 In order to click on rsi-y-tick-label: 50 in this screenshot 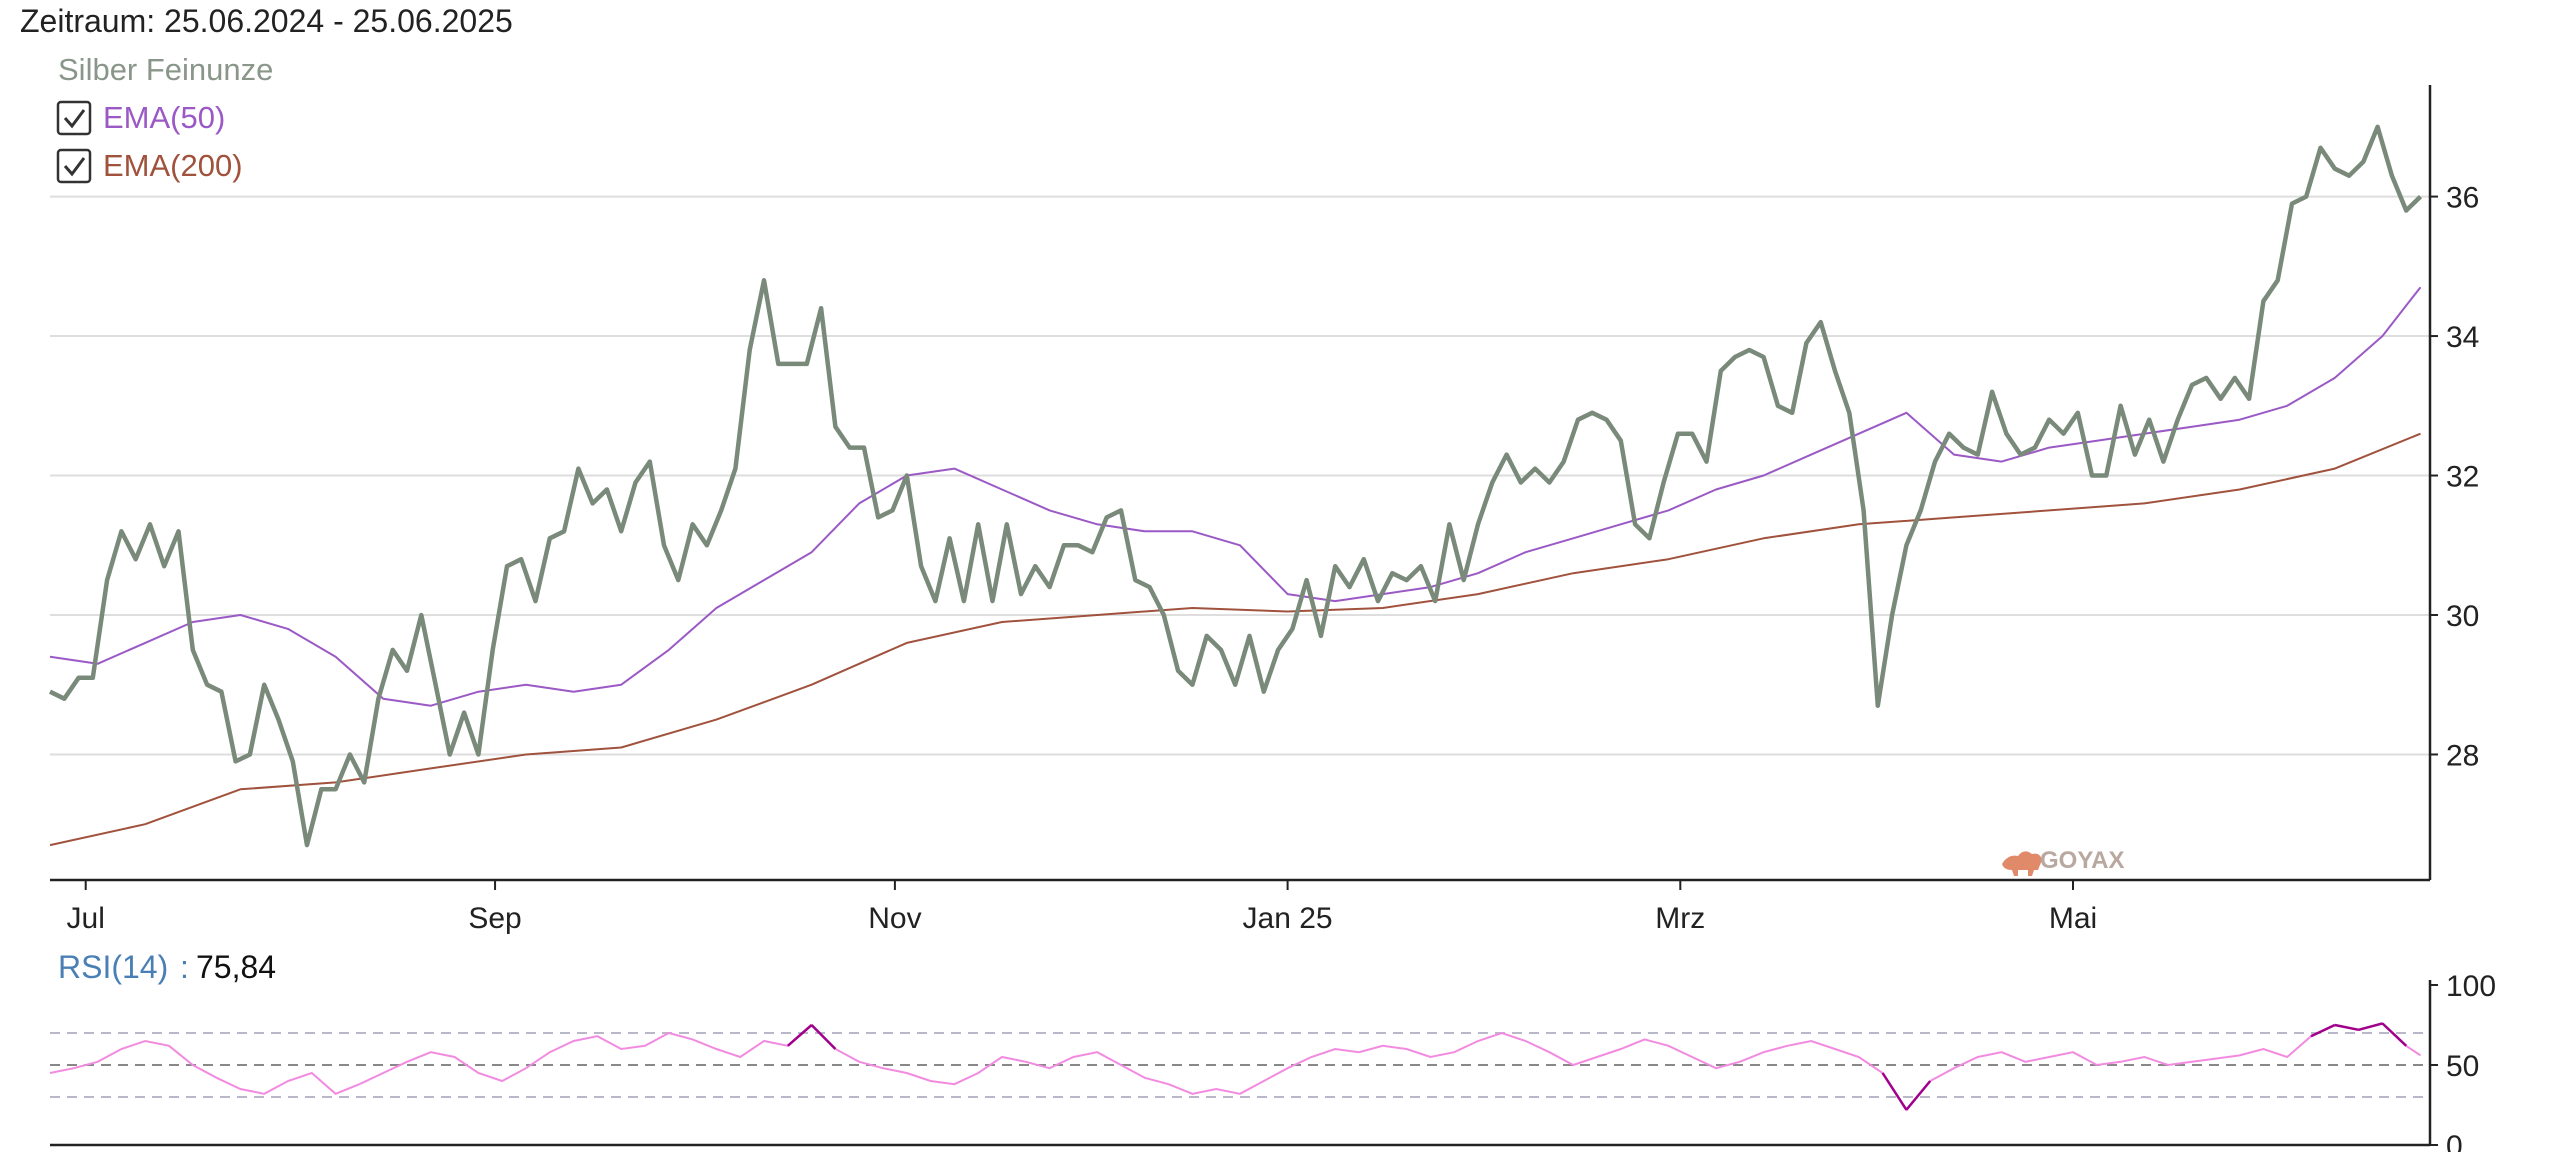, I will do `click(2462, 1066)`.